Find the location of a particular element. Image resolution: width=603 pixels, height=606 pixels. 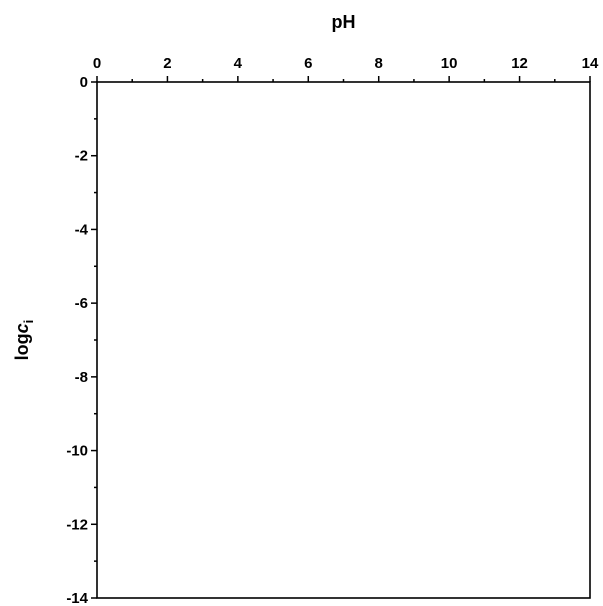

x-tick-label: 12 is located at coordinates (519, 63).